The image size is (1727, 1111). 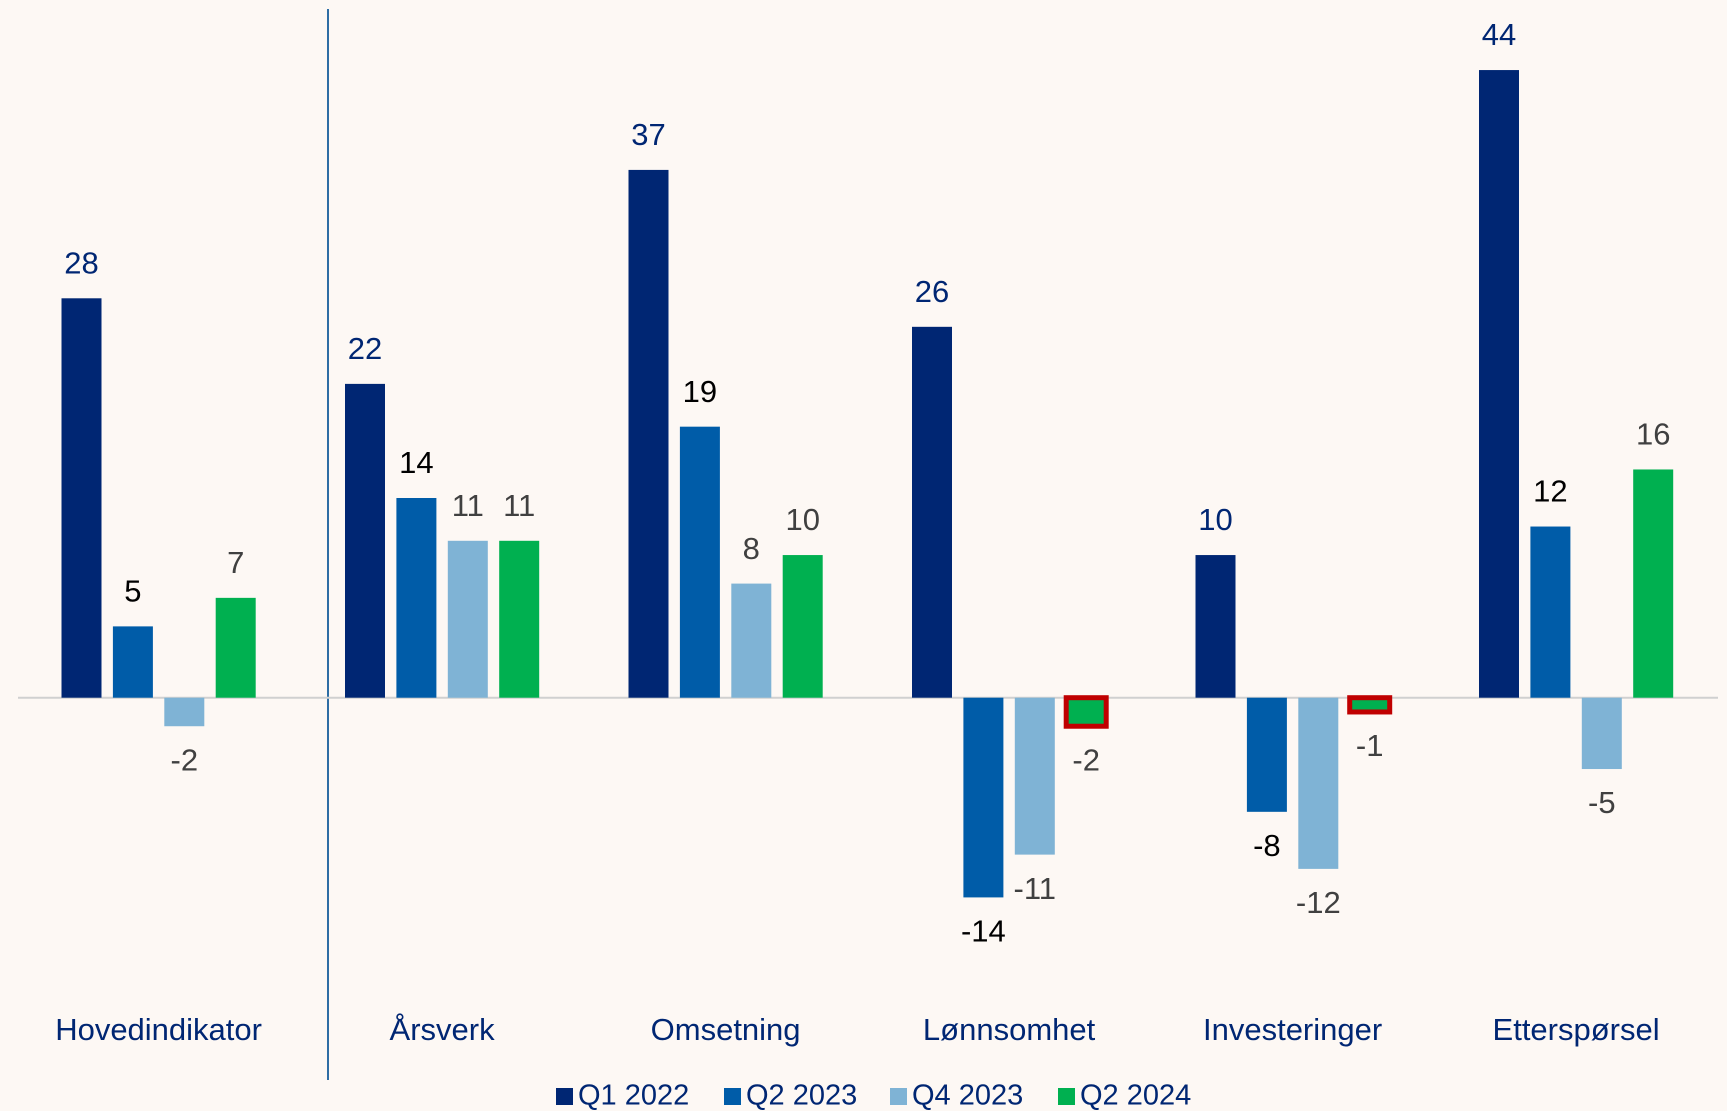 What do you see at coordinates (700, 391) in the screenshot?
I see `data-label: 19` at bounding box center [700, 391].